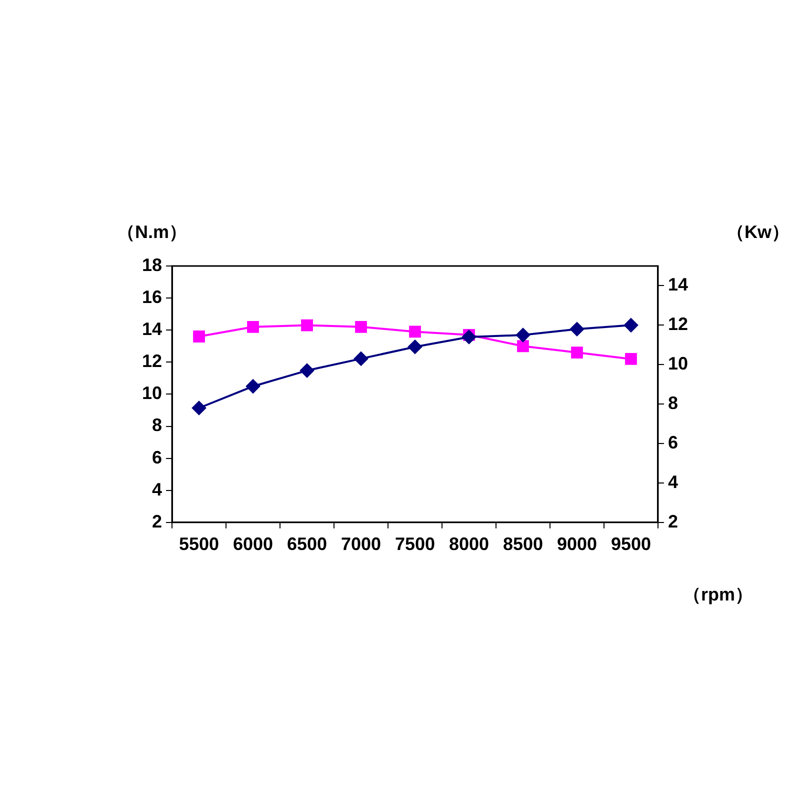 The image size is (800, 800). What do you see at coordinates (157, 457) in the screenshot?
I see `y-tick-label: 6` at bounding box center [157, 457].